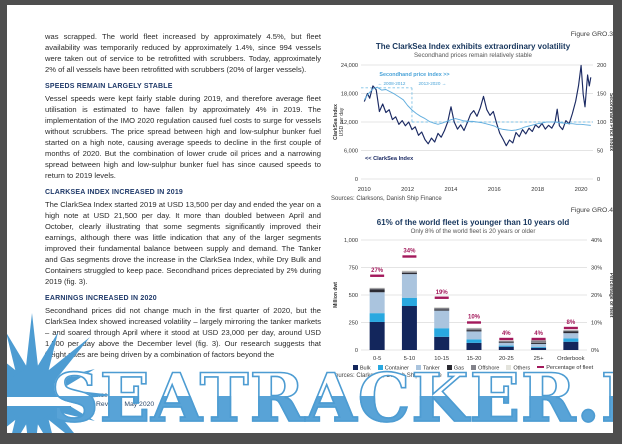  What do you see at coordinates (349, 95) in the screenshot?
I see `left-axis-tick-label: 18,000` at bounding box center [349, 95].